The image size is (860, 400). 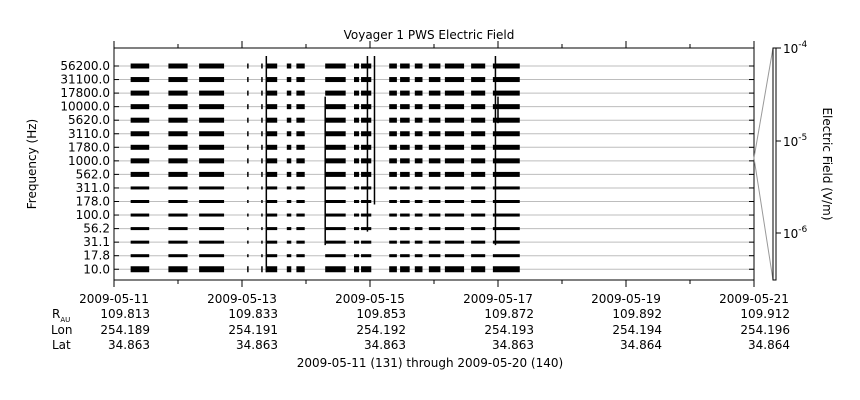 I want to click on colorbar-label: Electric Field (V/m), so click(x=827, y=163).